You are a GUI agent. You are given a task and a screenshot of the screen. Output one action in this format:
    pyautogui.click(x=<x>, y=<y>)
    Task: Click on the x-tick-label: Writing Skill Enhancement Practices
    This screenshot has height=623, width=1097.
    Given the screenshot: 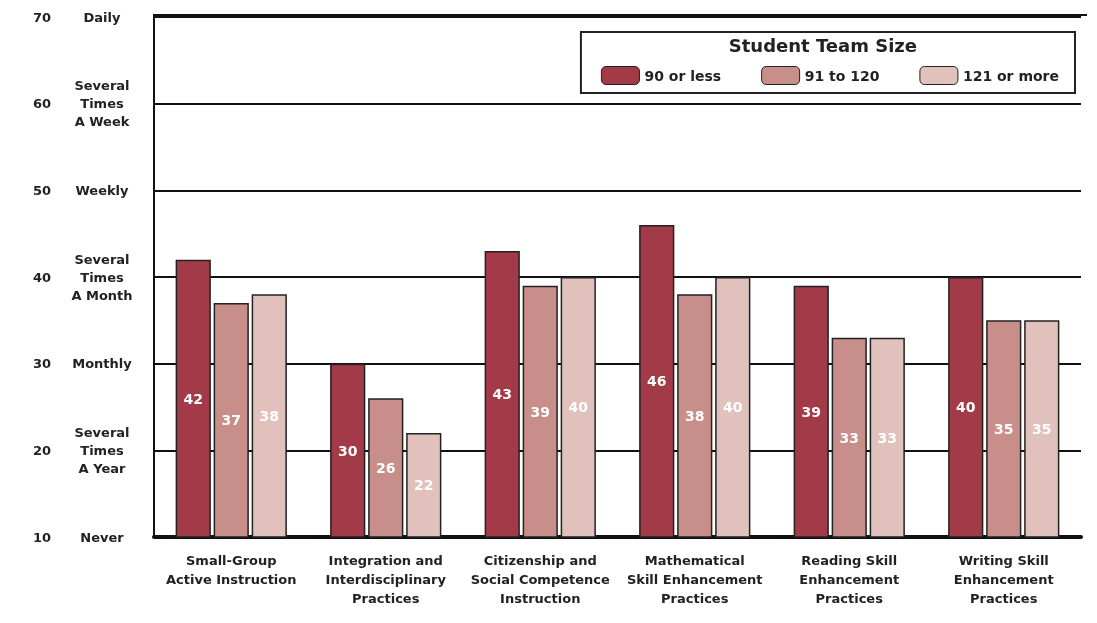 What is the action you would take?
    pyautogui.click(x=1003, y=579)
    